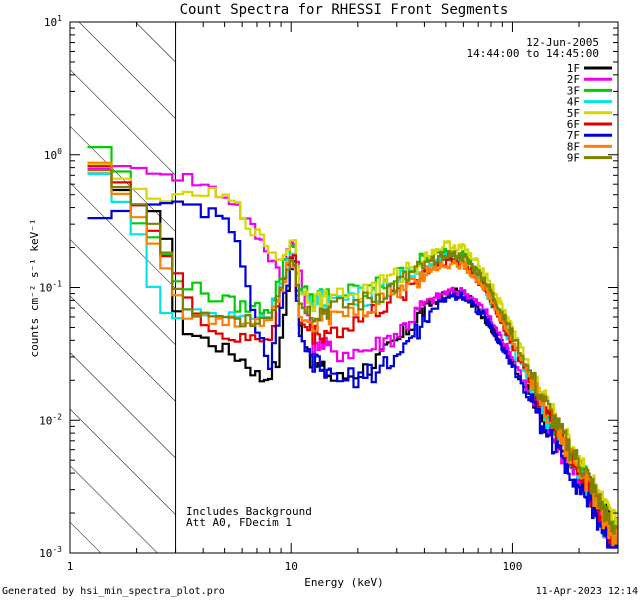  Describe the element at coordinates (239, 522) in the screenshot. I see `attenuator-annotation: Att A0, FDecim 1` at that location.